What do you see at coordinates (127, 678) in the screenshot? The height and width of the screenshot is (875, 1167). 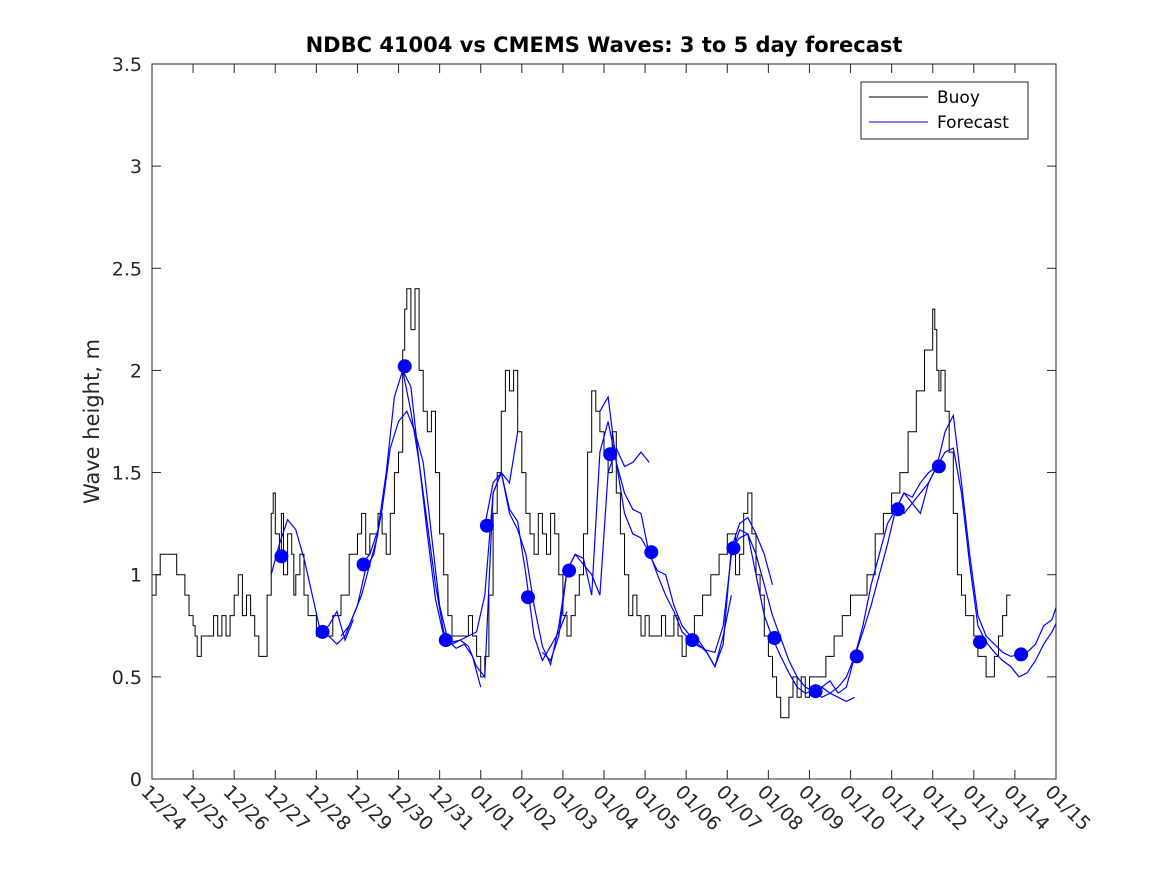 I see `y-tick-label: 0.5` at bounding box center [127, 678].